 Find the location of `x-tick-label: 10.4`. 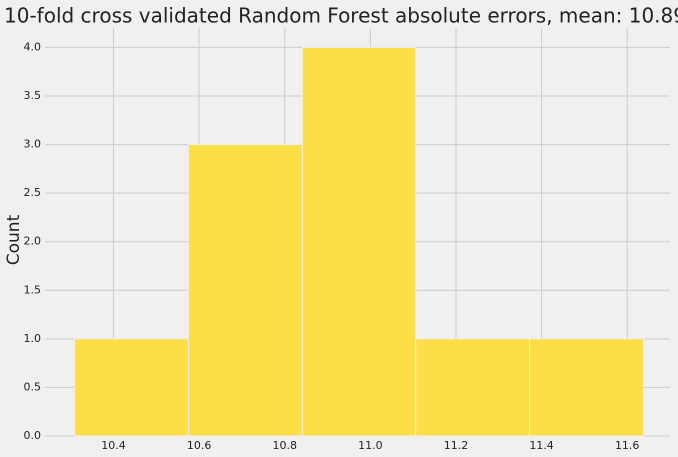

x-tick-label: 10.4 is located at coordinates (113, 445).